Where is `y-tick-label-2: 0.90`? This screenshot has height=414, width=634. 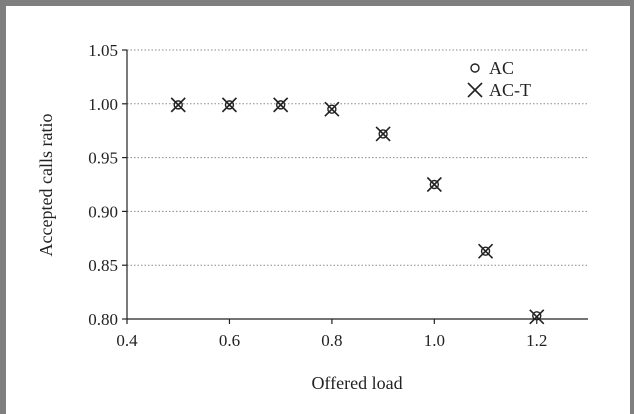
y-tick-label-2: 0.90 is located at coordinates (103, 211).